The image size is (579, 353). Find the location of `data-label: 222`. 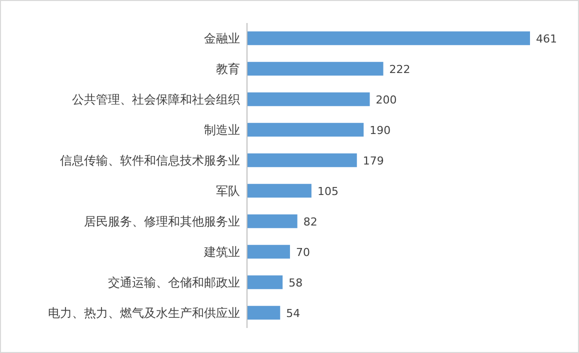

data-label: 222 is located at coordinates (399, 69).